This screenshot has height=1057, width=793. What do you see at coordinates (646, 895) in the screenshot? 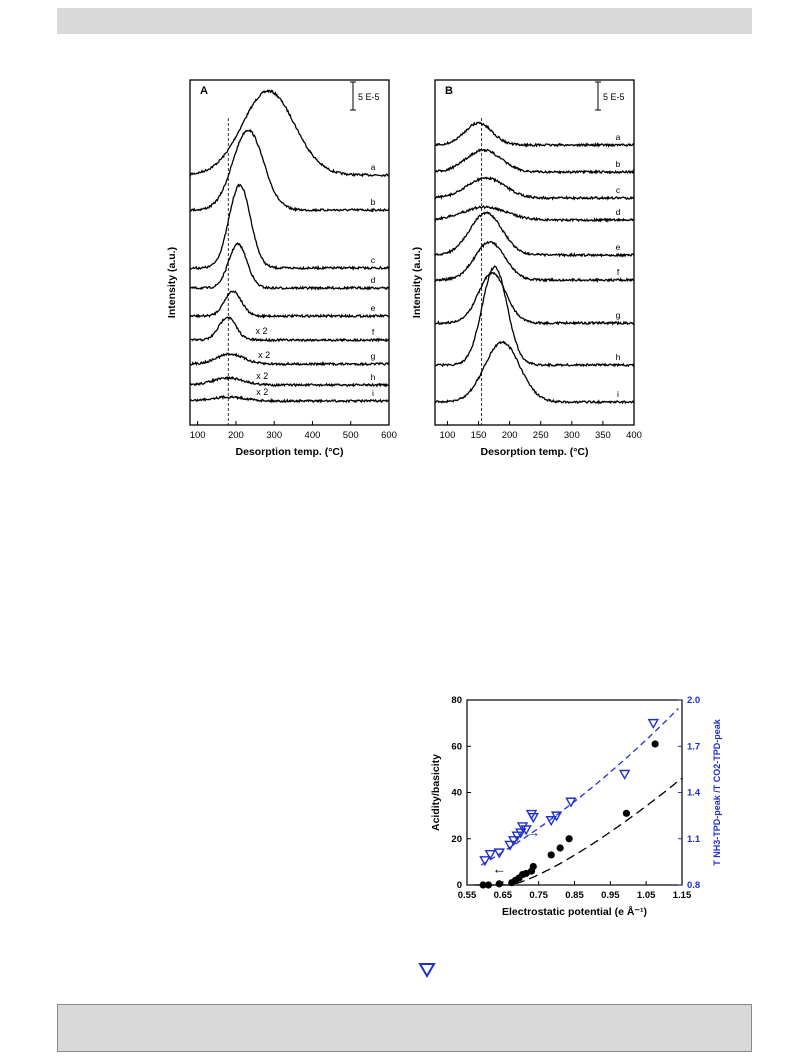
I see `x-tick-label: 1.05` at bounding box center [646, 895].